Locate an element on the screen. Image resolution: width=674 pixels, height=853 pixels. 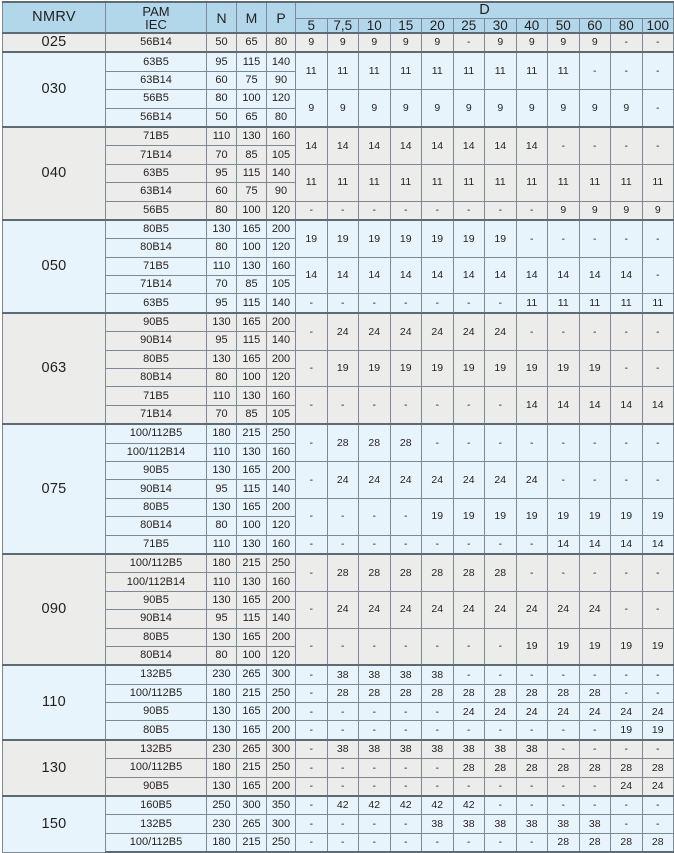
cell-d-10: 24 is located at coordinates (374, 479).